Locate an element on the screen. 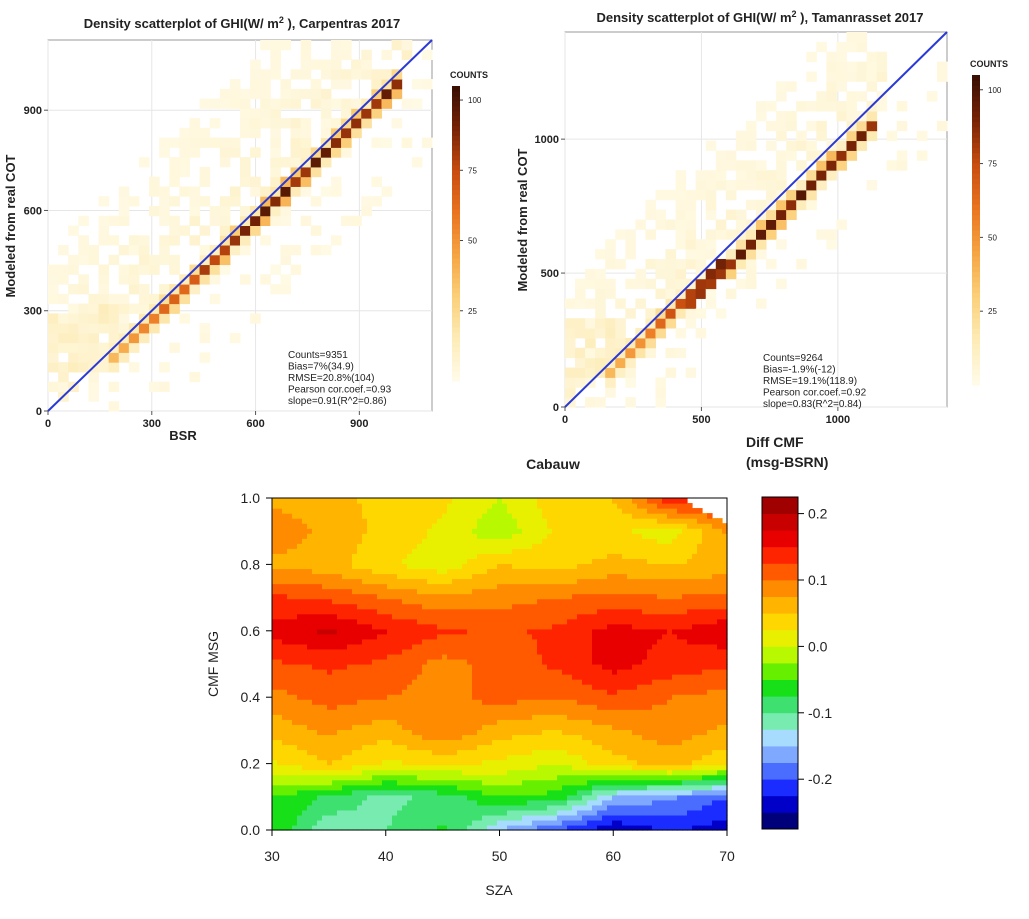 The height and width of the screenshot is (919, 1029). y-tick-label: 0 is located at coordinates (39, 412).